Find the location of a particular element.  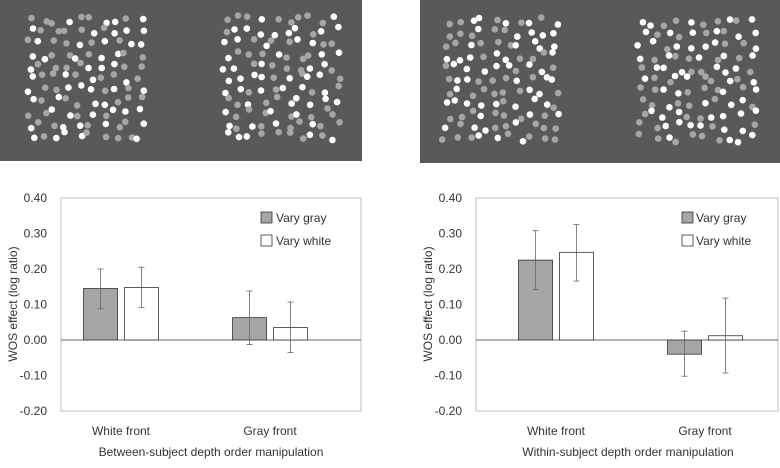

y-tick-label: 0.30 is located at coordinates (36, 234).